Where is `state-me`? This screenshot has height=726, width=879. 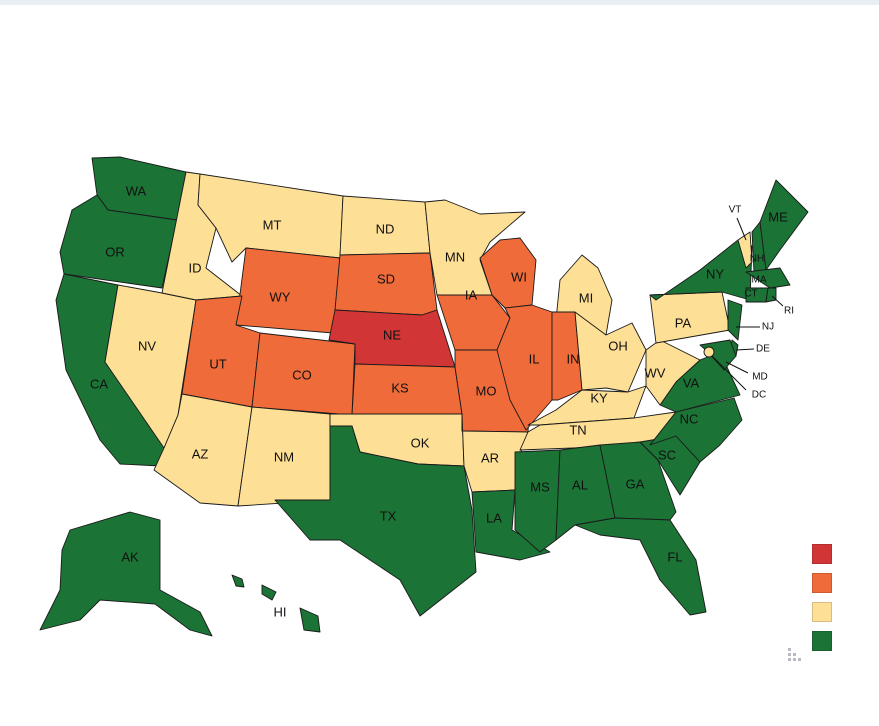 state-me is located at coordinates (784, 225).